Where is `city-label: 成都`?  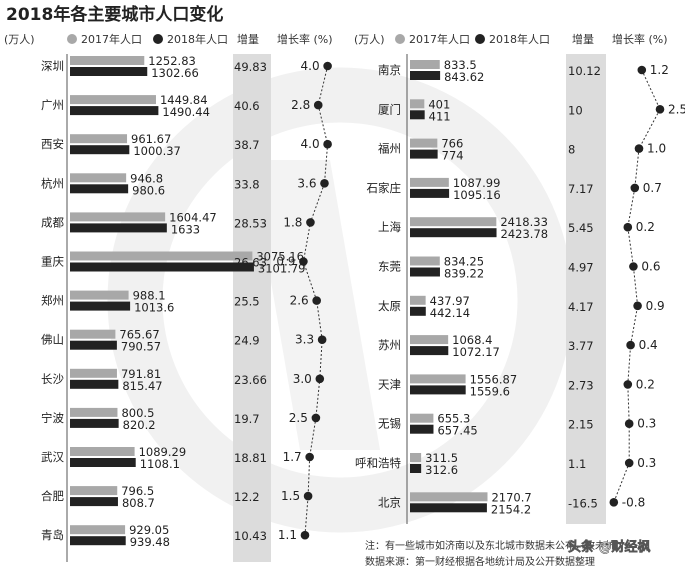
city-label: 成都 is located at coordinates (52, 222).